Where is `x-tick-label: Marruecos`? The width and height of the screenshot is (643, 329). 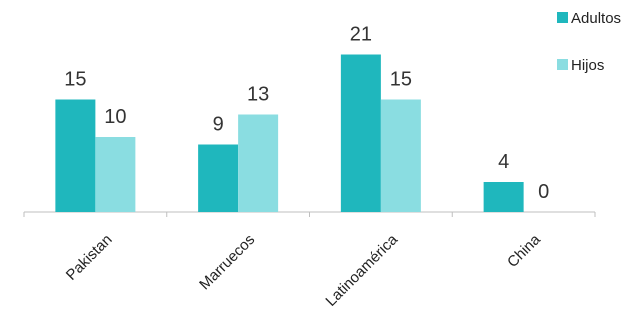
x-tick-label: Marruecos is located at coordinates (227, 262).